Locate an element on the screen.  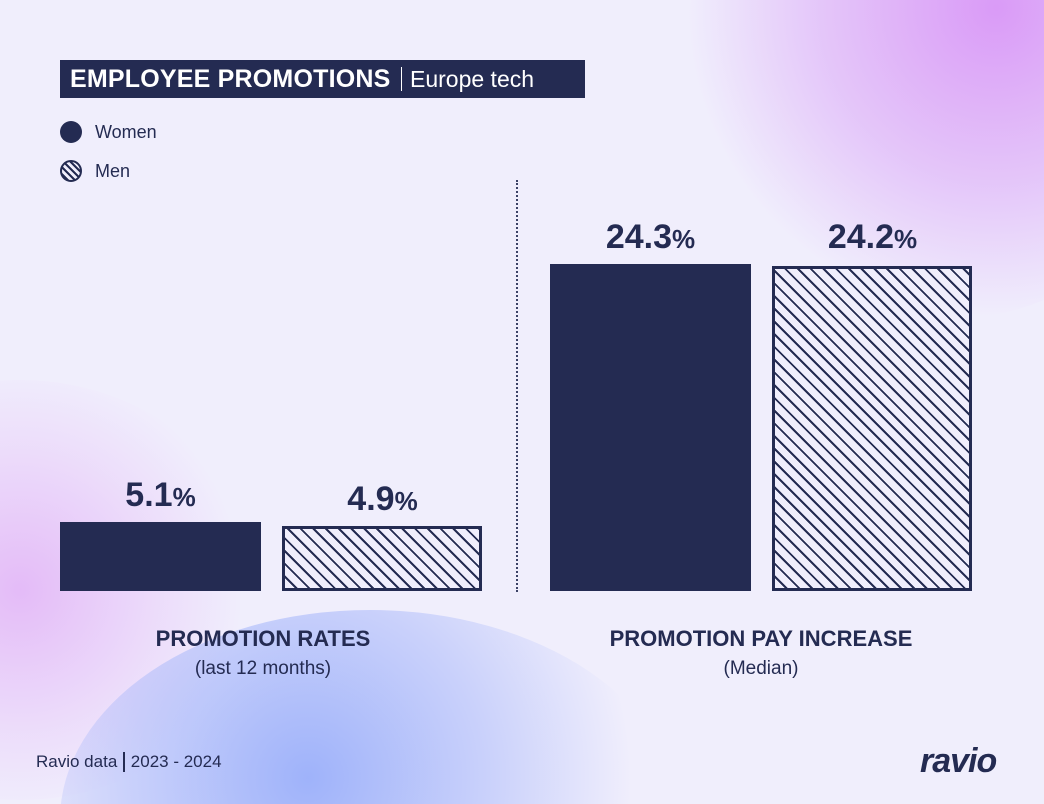
value-label-women-rates: 5.1% is located at coordinates (160, 495).